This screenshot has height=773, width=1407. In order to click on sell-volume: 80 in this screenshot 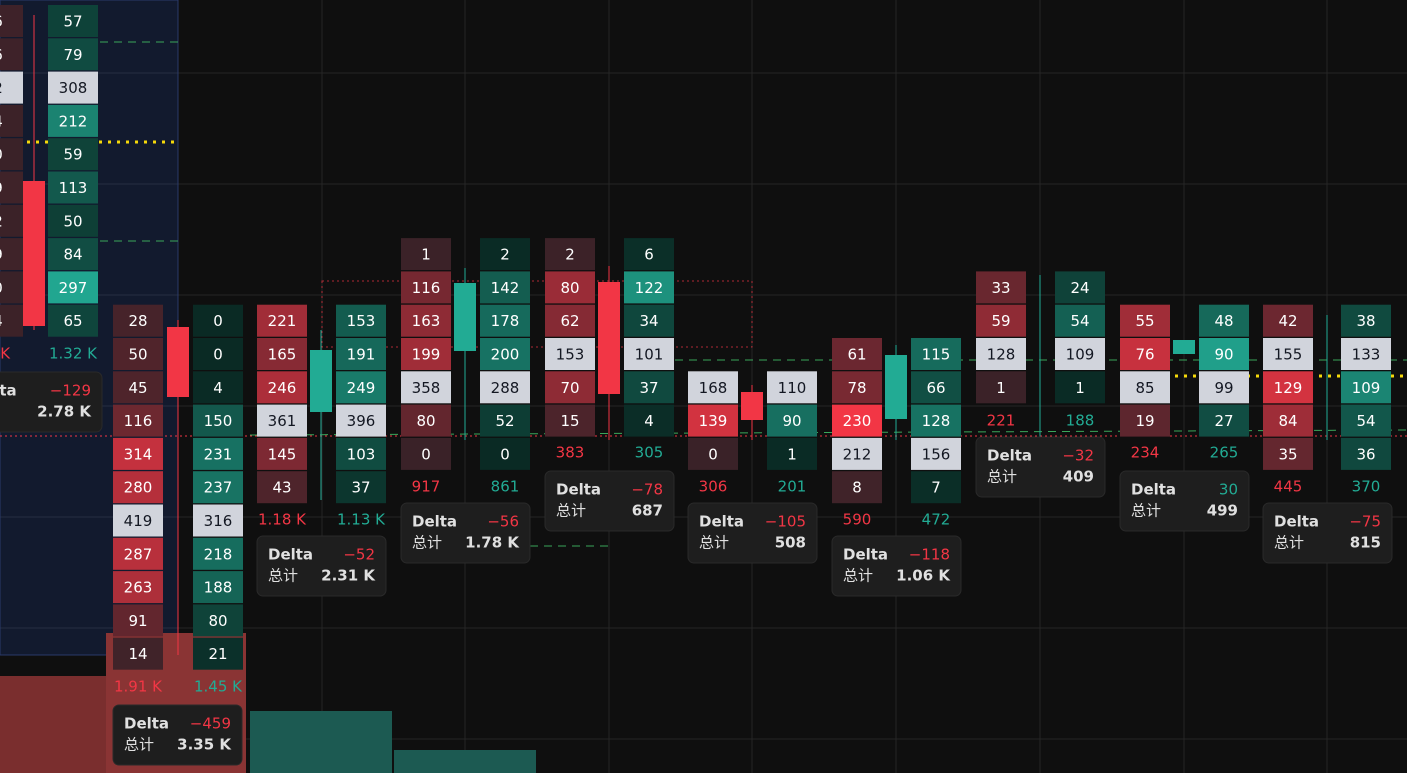, I will do `click(569, 288)`.